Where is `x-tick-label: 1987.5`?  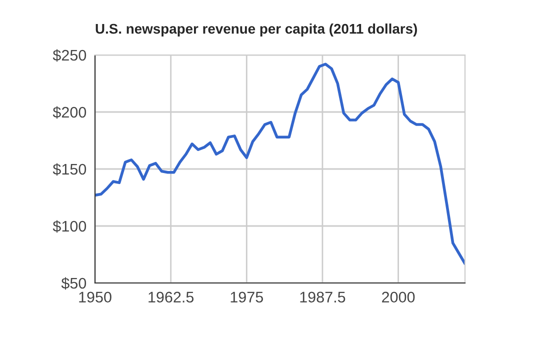 x-tick-label: 1987.5 is located at coordinates (323, 297).